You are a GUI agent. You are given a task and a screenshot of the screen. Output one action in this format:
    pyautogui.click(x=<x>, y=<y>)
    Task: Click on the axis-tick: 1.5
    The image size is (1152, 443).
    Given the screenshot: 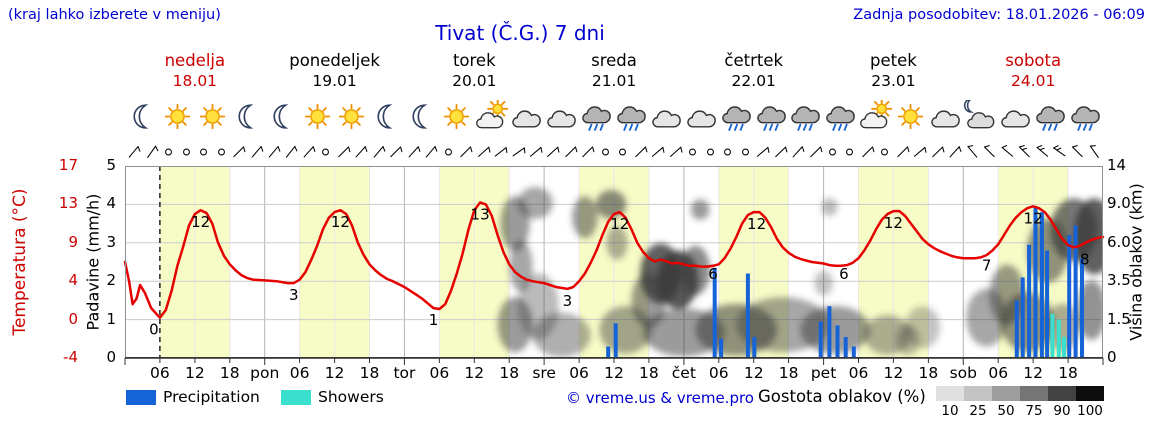 What is the action you would take?
    pyautogui.click(x=1119, y=318)
    